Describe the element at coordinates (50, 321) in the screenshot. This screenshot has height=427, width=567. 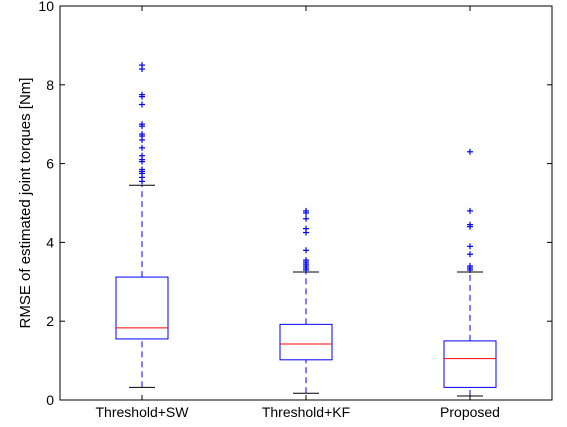
I see `y-tick-label: 2` at that location.